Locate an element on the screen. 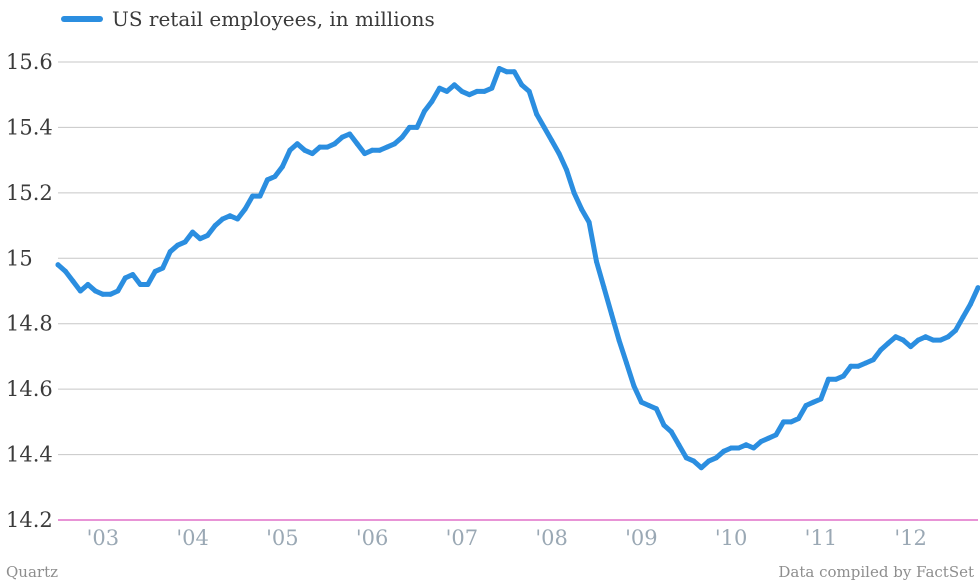 The height and width of the screenshot is (587, 980). x-tick-label: '09 is located at coordinates (641, 538).